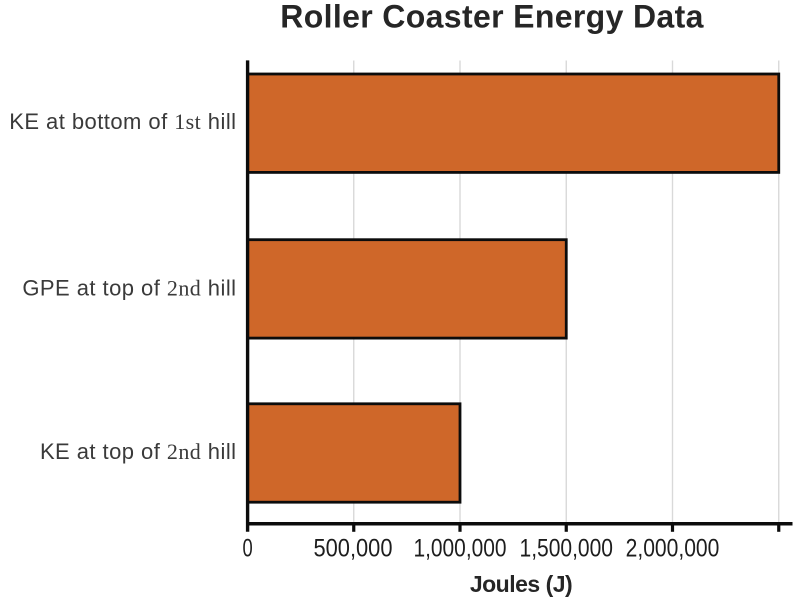 This screenshot has width=800, height=600. I want to click on svg-text: 1,000,000, so click(460, 549).